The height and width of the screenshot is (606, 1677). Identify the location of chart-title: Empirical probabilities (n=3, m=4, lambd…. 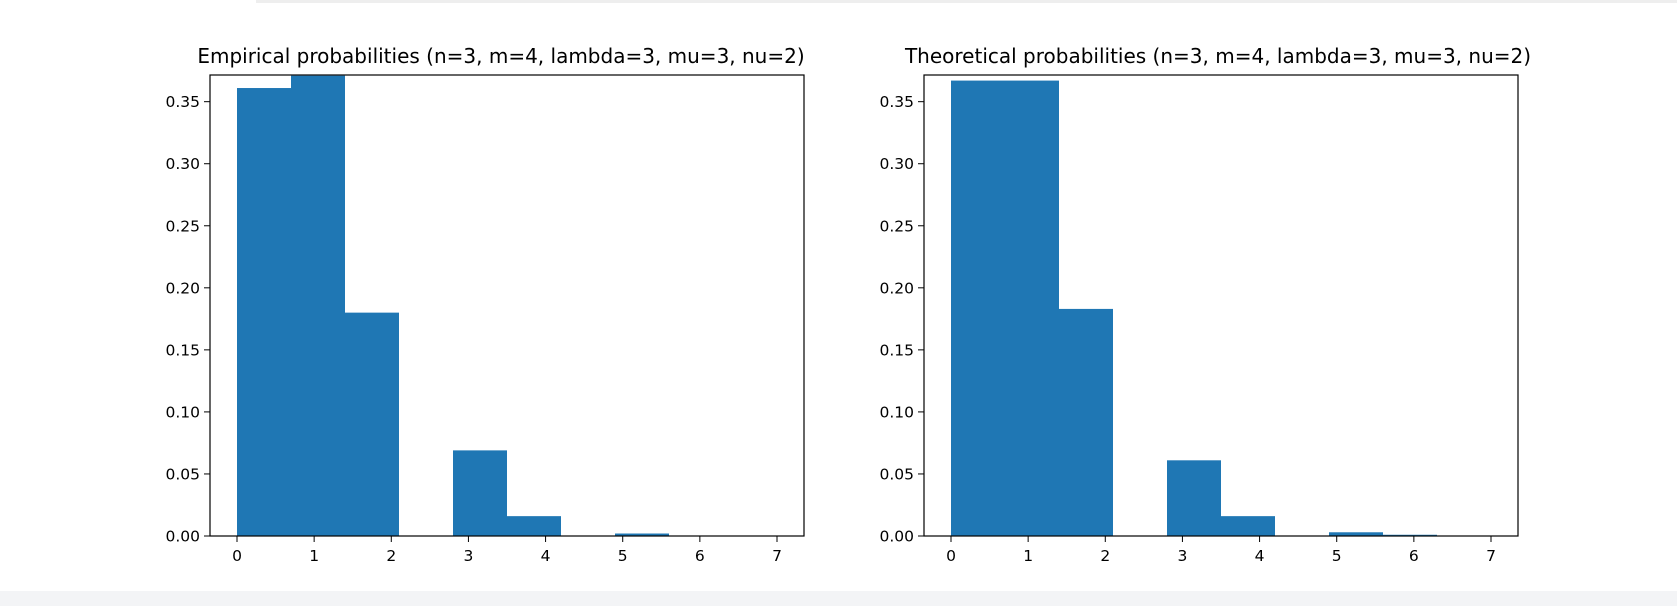
(500, 56).